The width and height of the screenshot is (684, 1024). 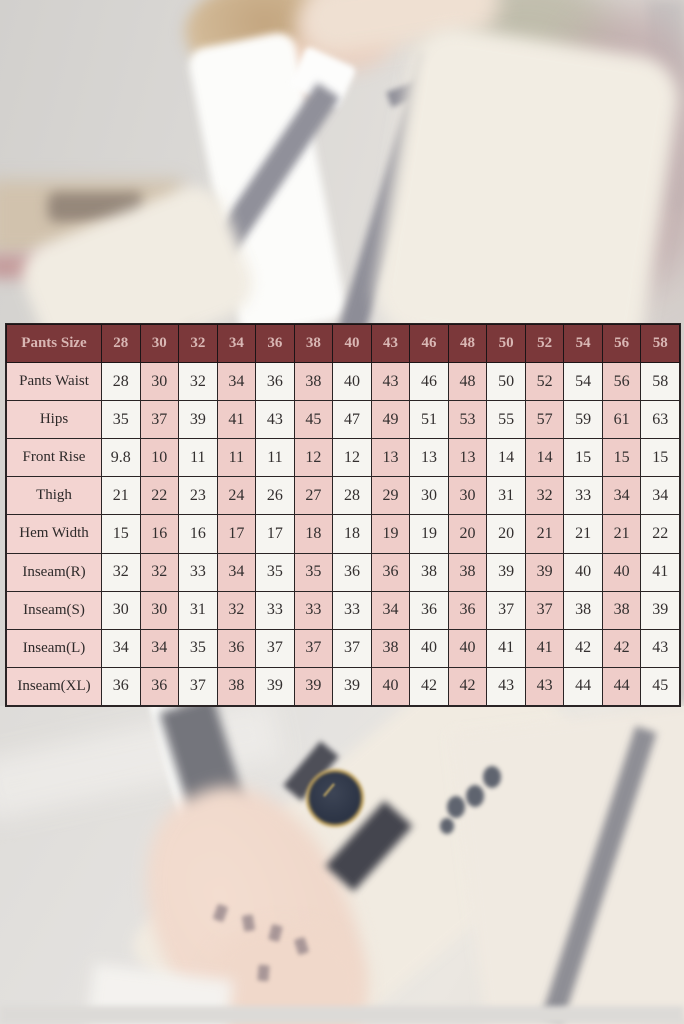 I want to click on size-value-cell: 12, so click(x=313, y=458).